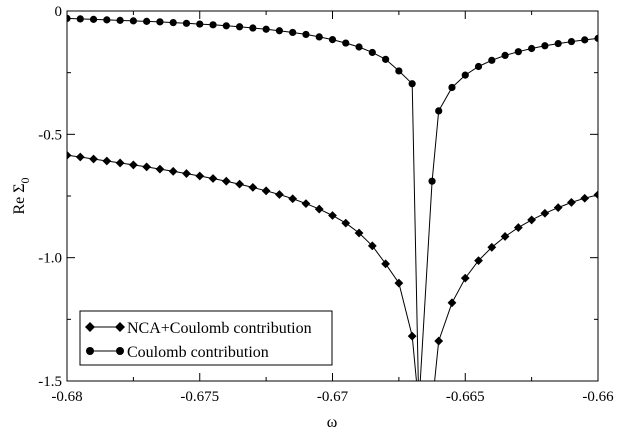  I want to click on y-axis-label-subscript: 0, so click(25, 180).